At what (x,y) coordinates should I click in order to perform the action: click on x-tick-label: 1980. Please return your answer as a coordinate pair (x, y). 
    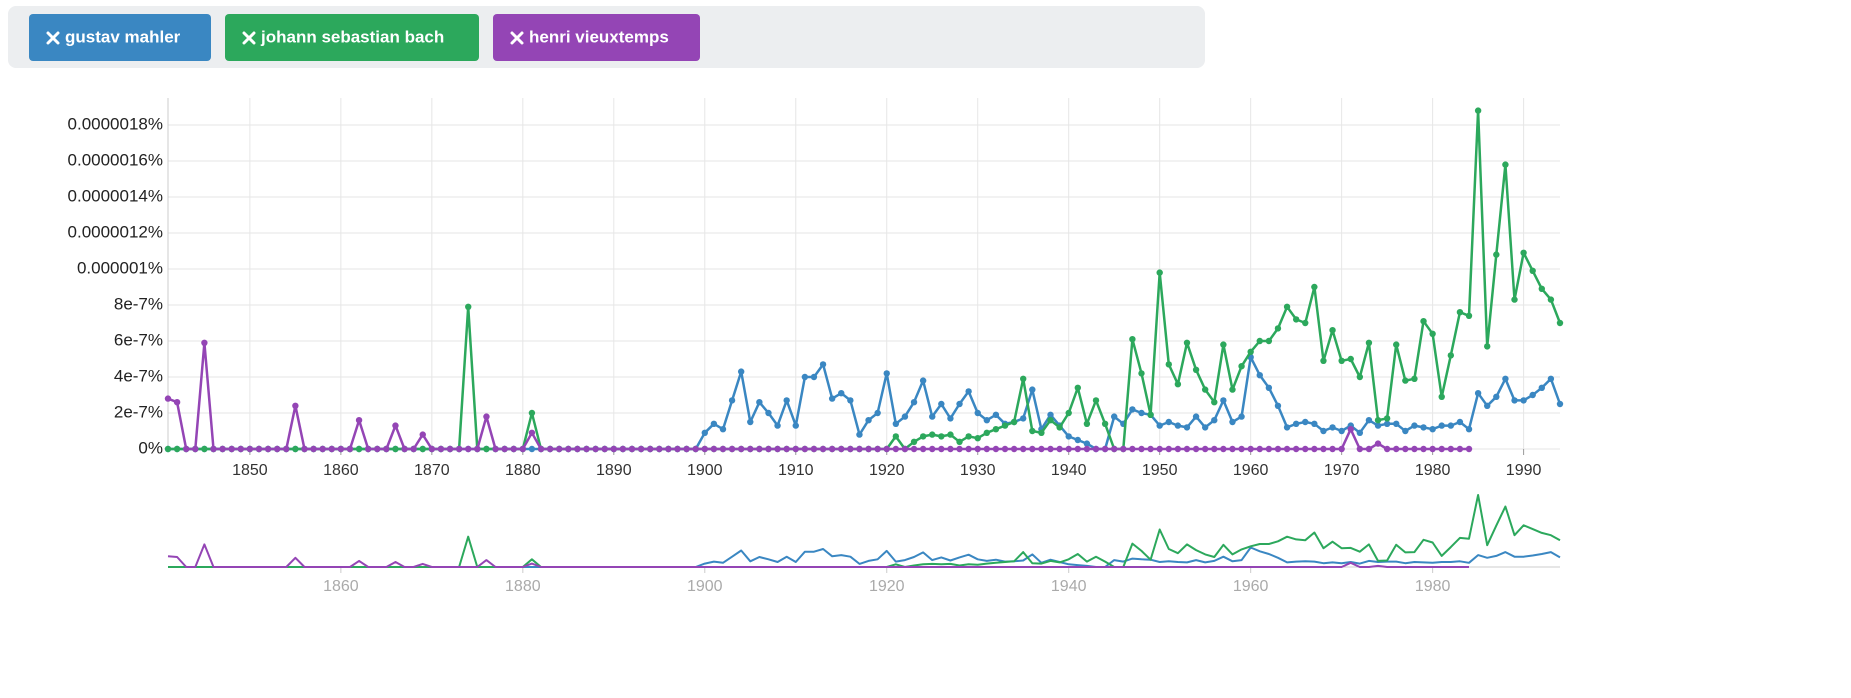
    Looking at the image, I should click on (1433, 470).